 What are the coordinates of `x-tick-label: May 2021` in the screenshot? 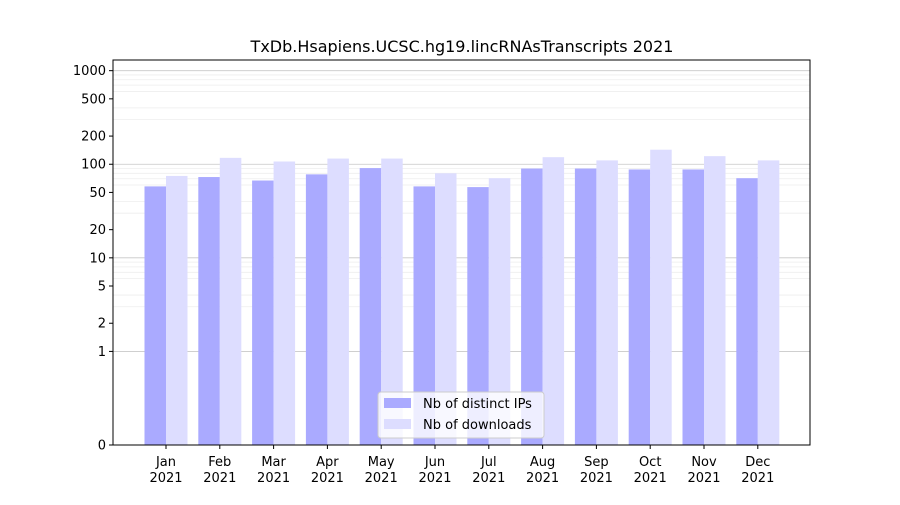 It's located at (381, 470).